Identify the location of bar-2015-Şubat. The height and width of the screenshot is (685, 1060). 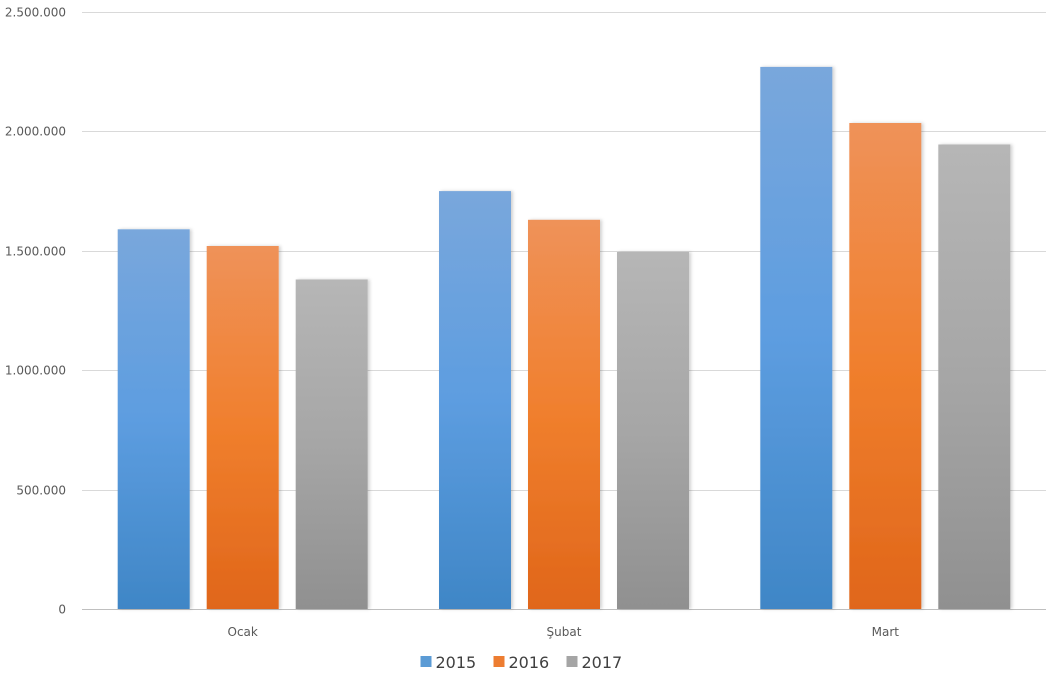
(475, 400).